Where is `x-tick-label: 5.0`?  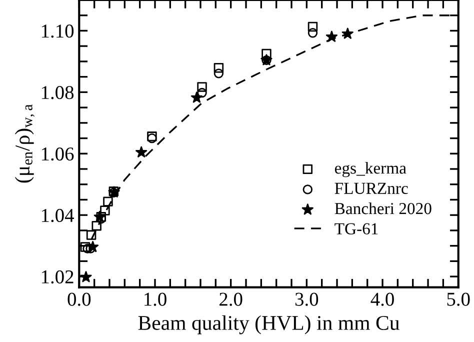
x-tick-label: 5.0 is located at coordinates (458, 299).